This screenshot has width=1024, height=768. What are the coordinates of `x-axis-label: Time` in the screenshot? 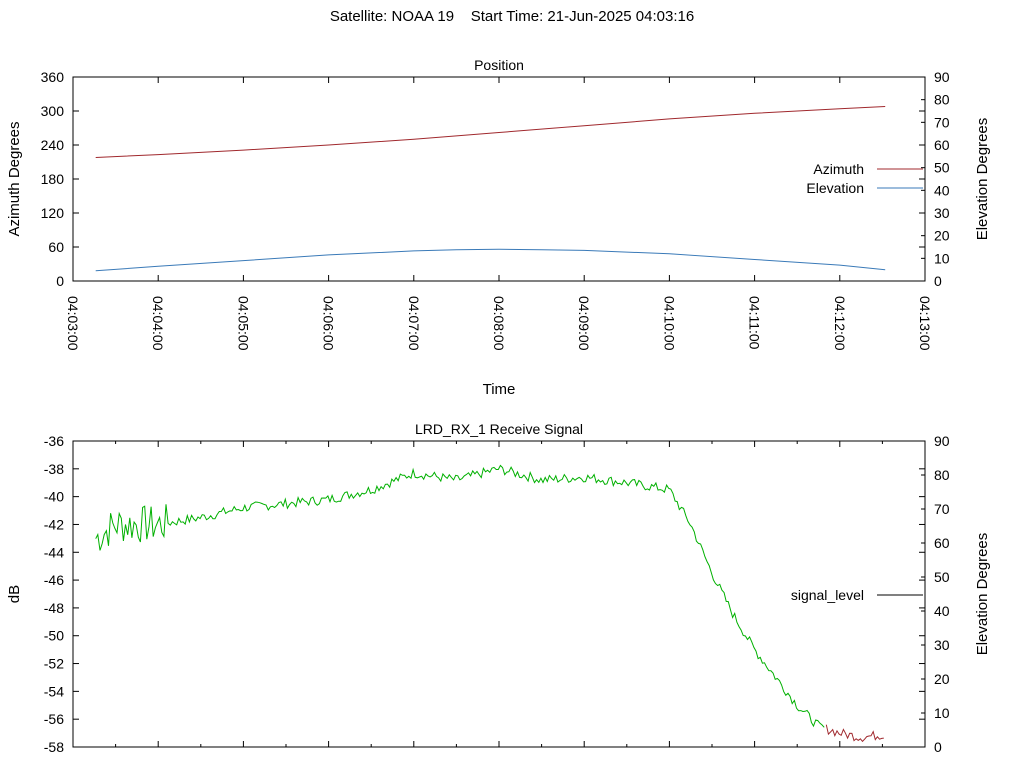 It's located at (499, 389).